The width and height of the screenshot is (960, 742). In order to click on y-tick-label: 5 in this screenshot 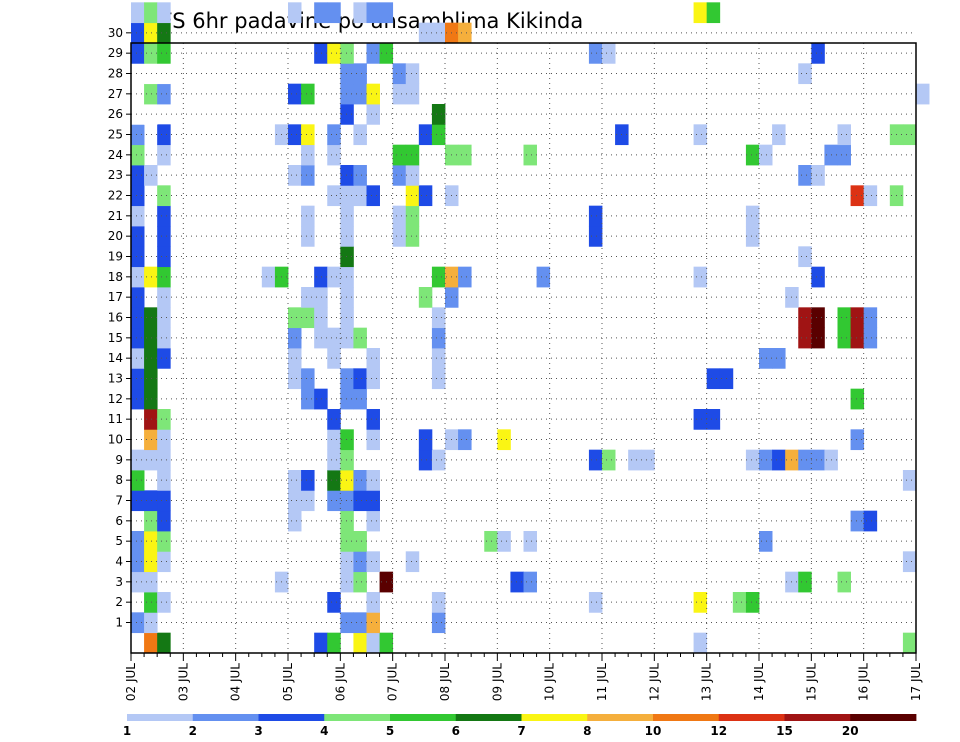, I will do `click(119, 541)`.